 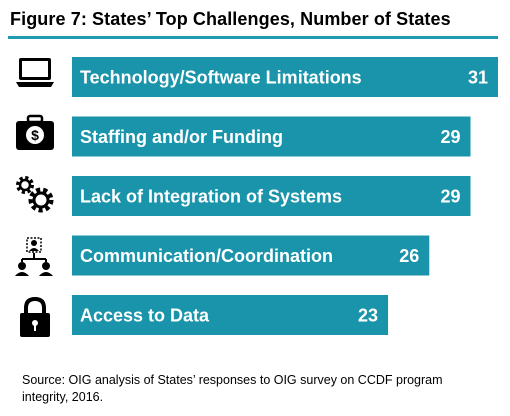 What do you see at coordinates (253, 37) in the screenshot?
I see `title-underline` at bounding box center [253, 37].